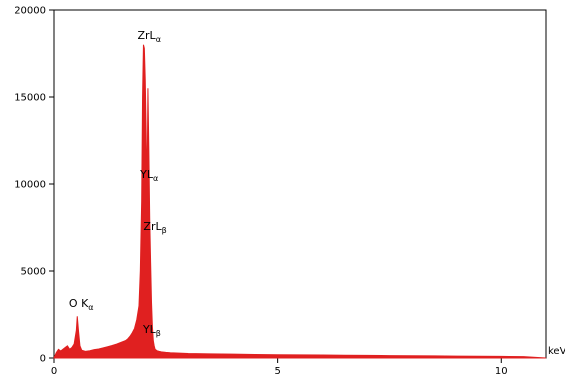 Image resolution: width=565 pixels, height=382 pixels. Describe the element at coordinates (81, 304) in the screenshot. I see `peak-label: O Kα` at that location.